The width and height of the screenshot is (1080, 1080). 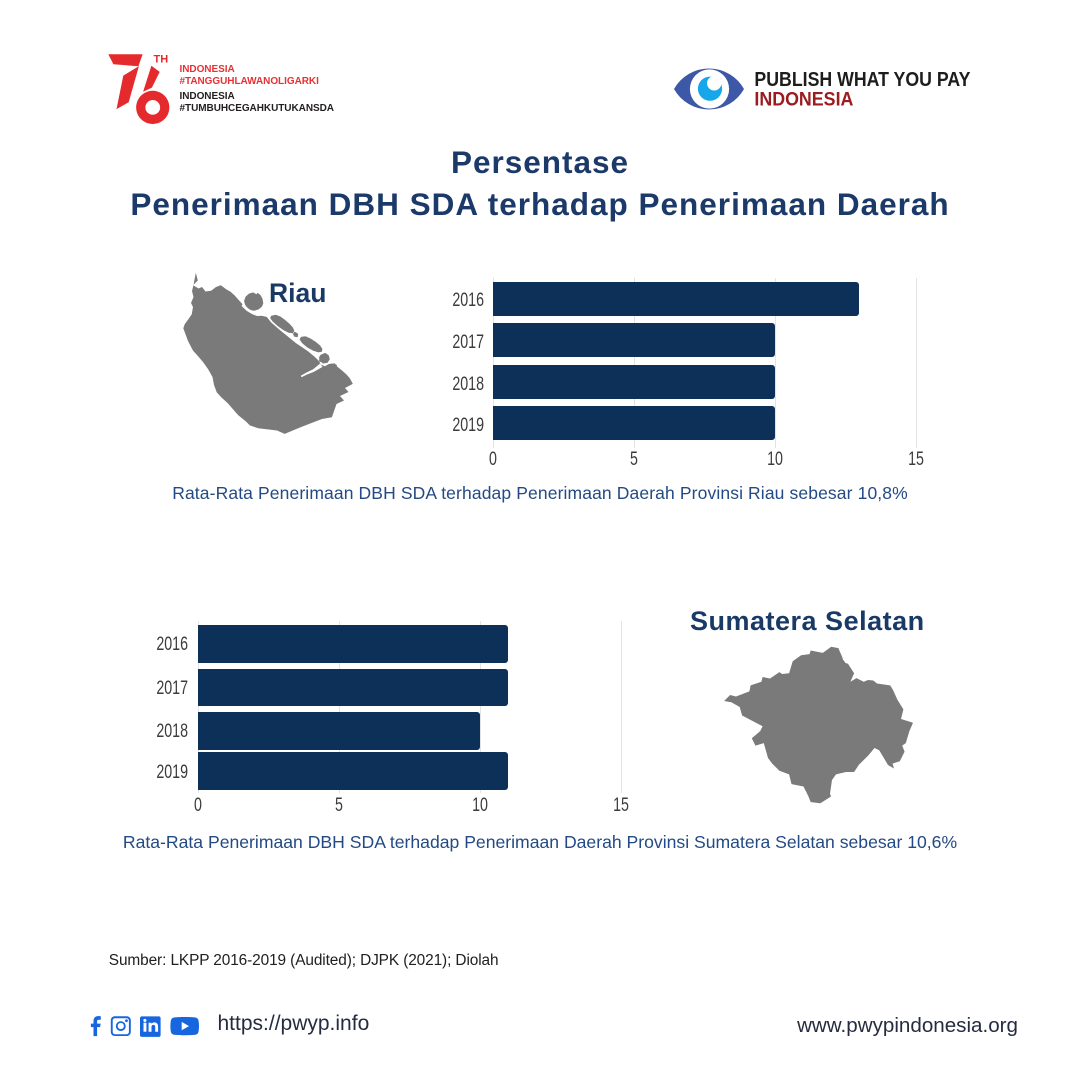 What do you see at coordinates (803, 100) in the screenshot?
I see `svg-text: INDONESIA` at bounding box center [803, 100].